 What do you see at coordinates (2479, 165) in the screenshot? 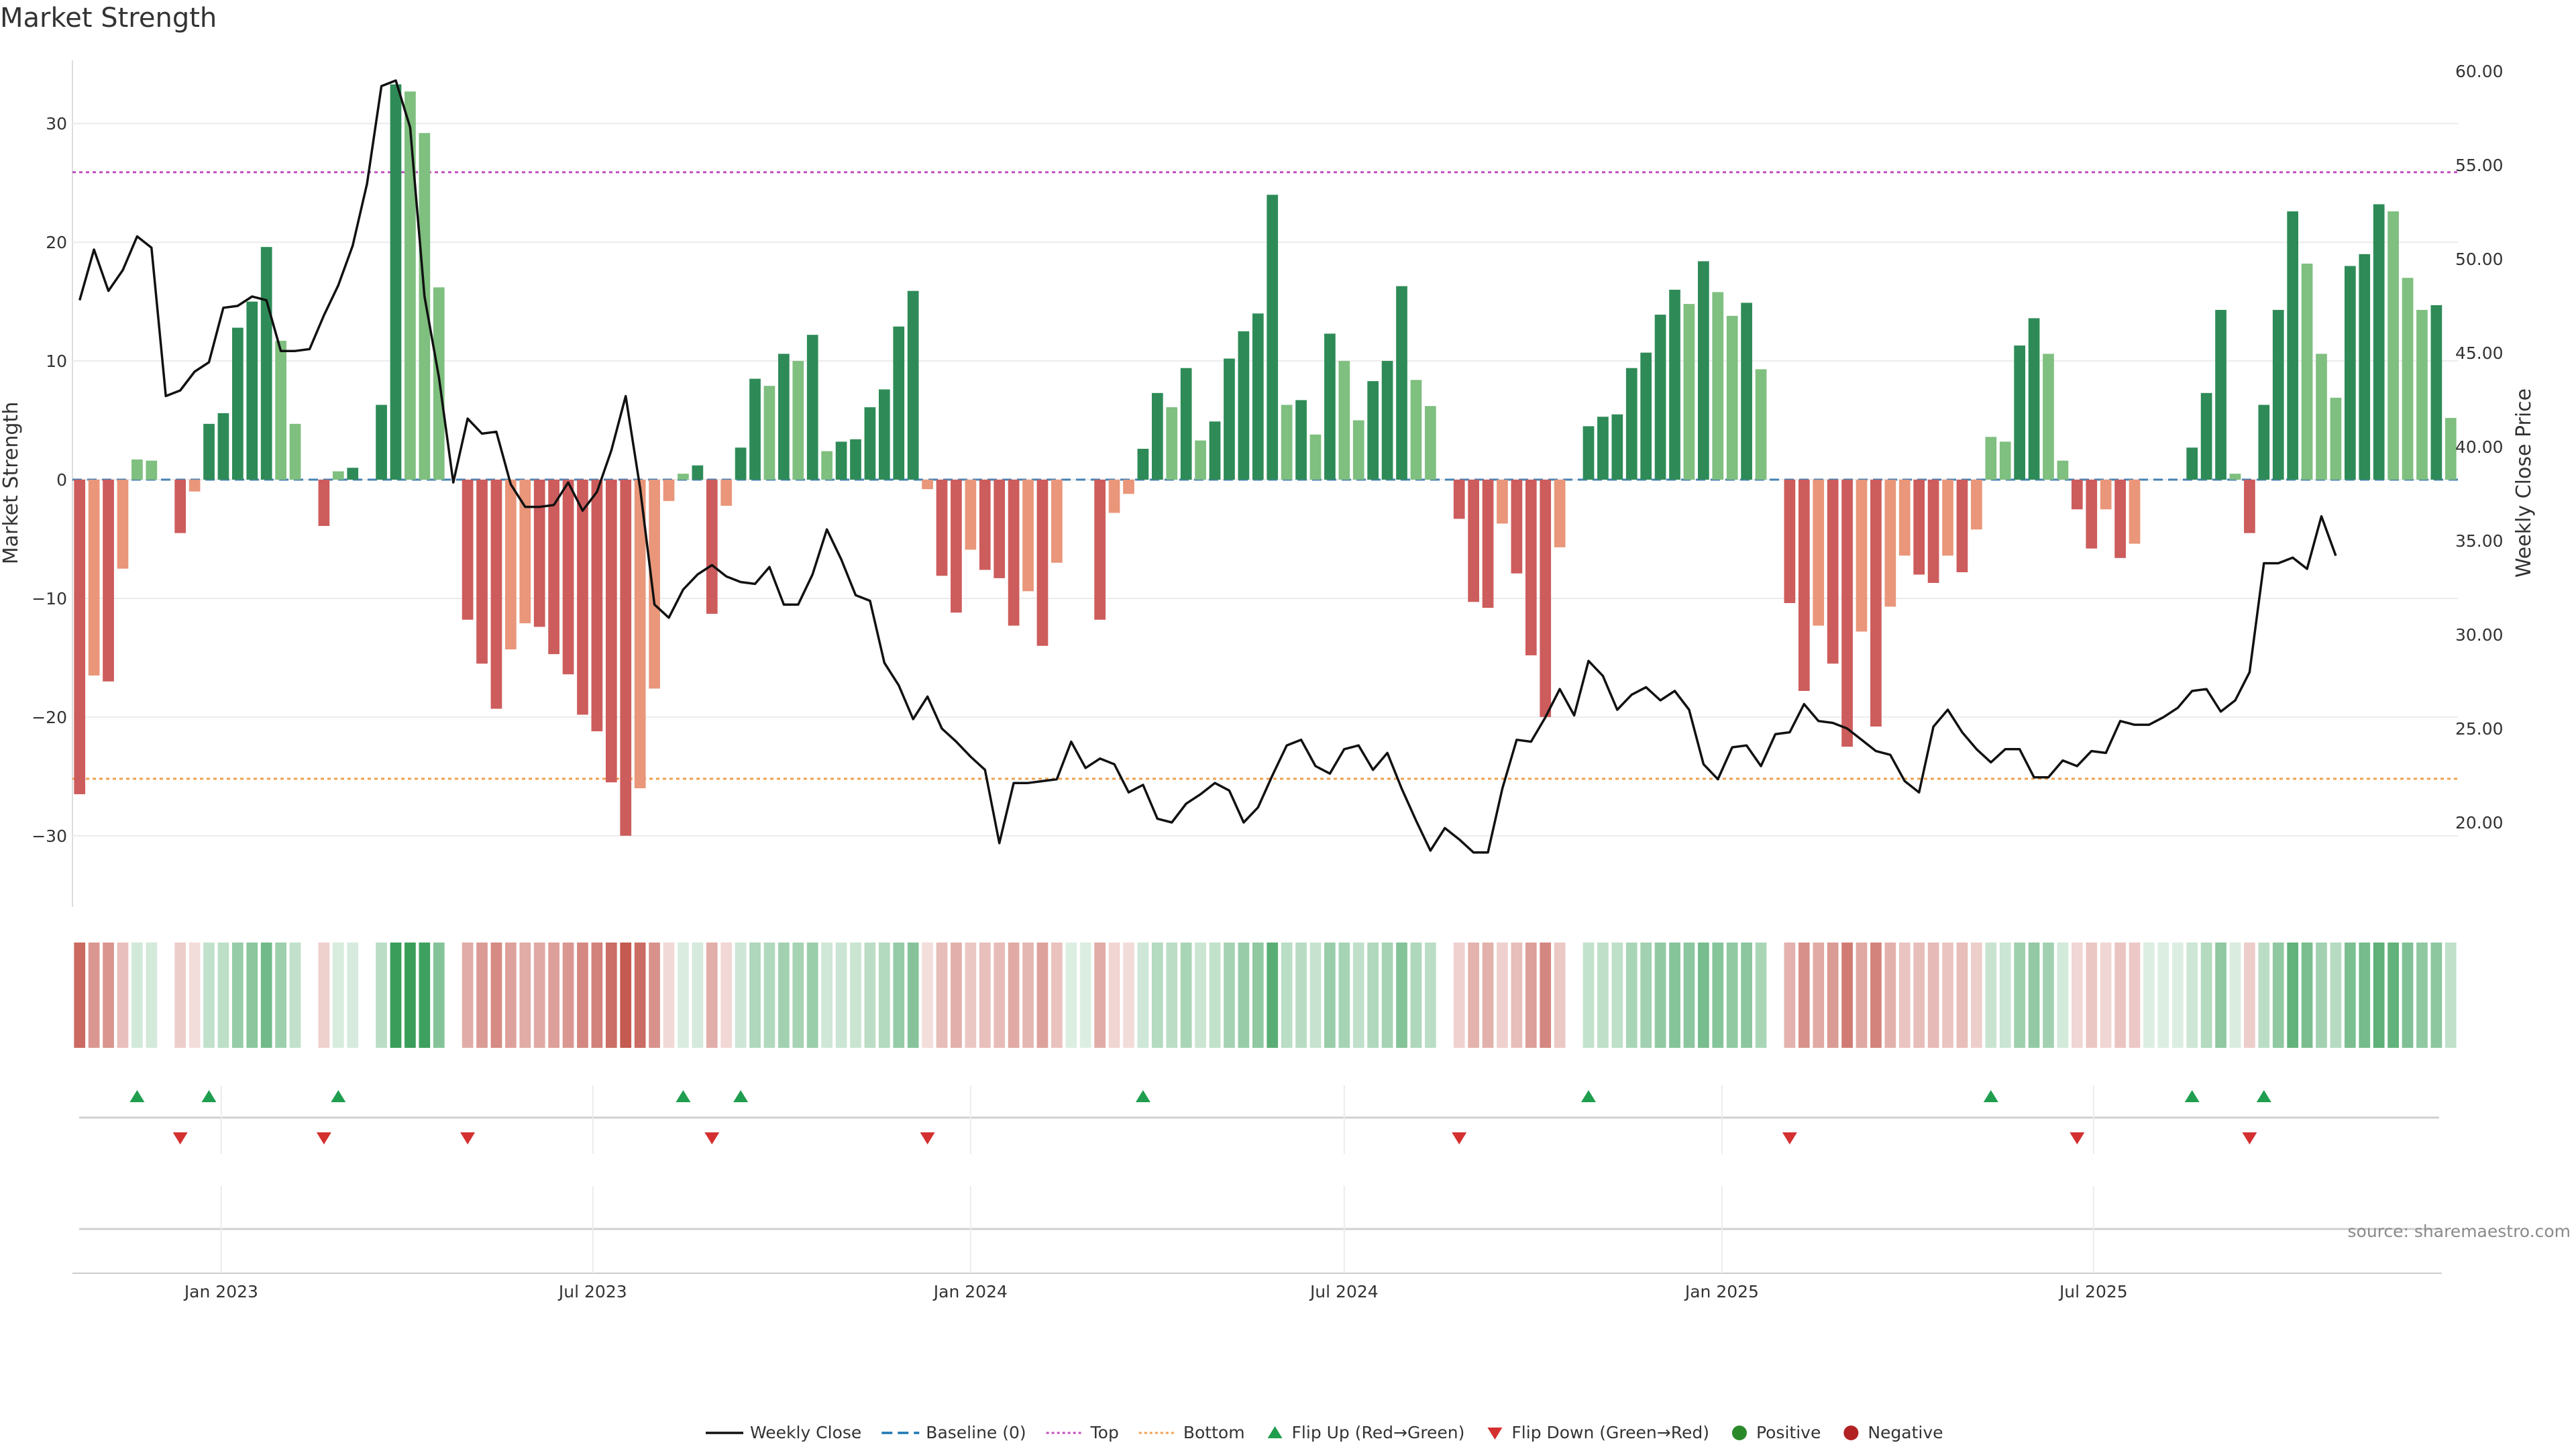
I see `y2-tick-label: 55.00` at bounding box center [2479, 165].